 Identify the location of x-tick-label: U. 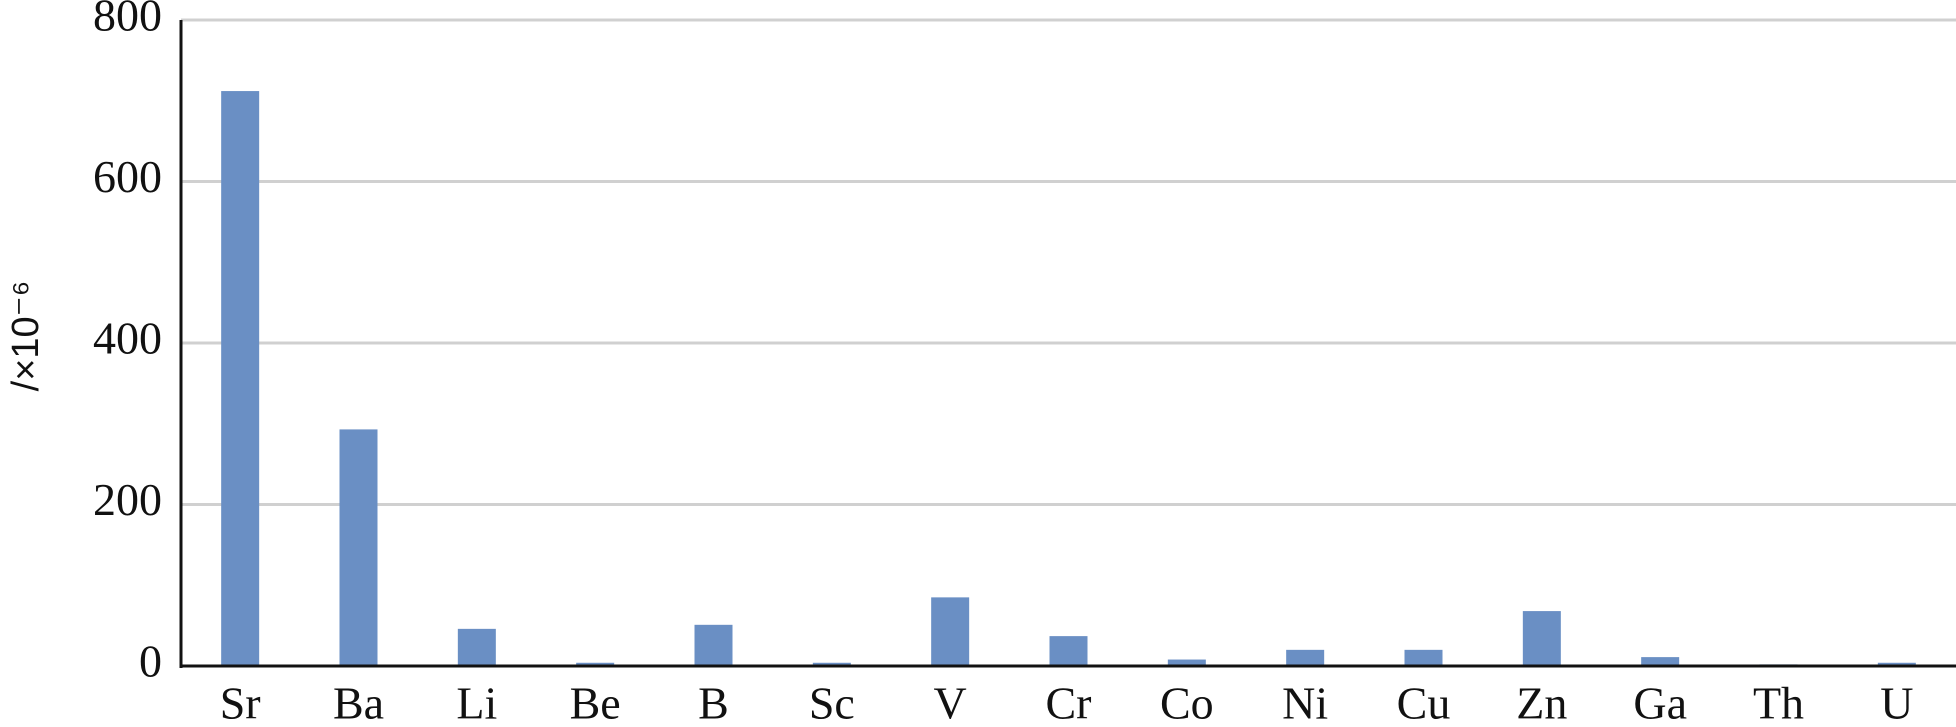
(1896, 702).